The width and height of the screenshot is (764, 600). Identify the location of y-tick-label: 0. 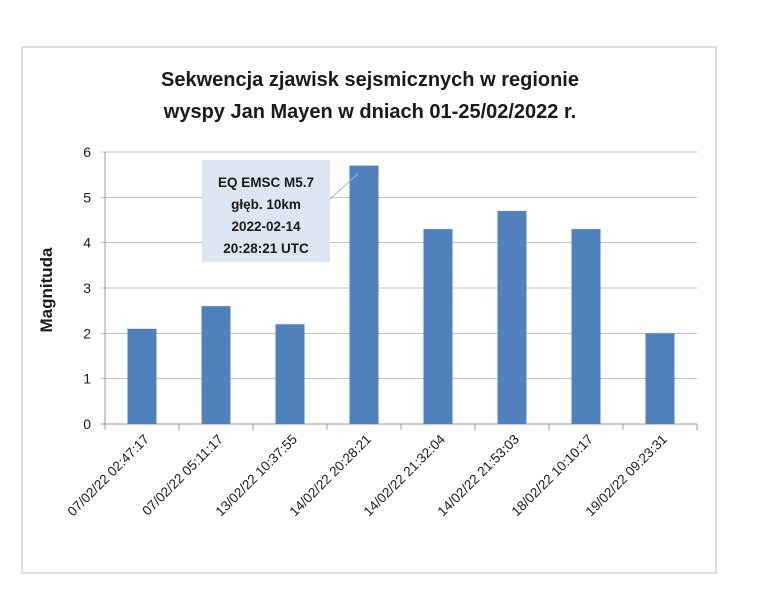
(87, 424).